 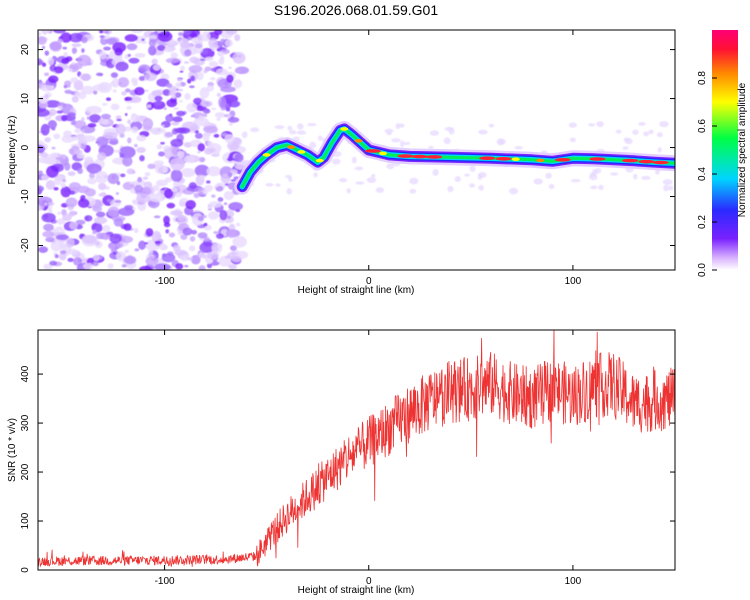 I want to click on spectrogram-signal-trace, so click(x=454, y=157).